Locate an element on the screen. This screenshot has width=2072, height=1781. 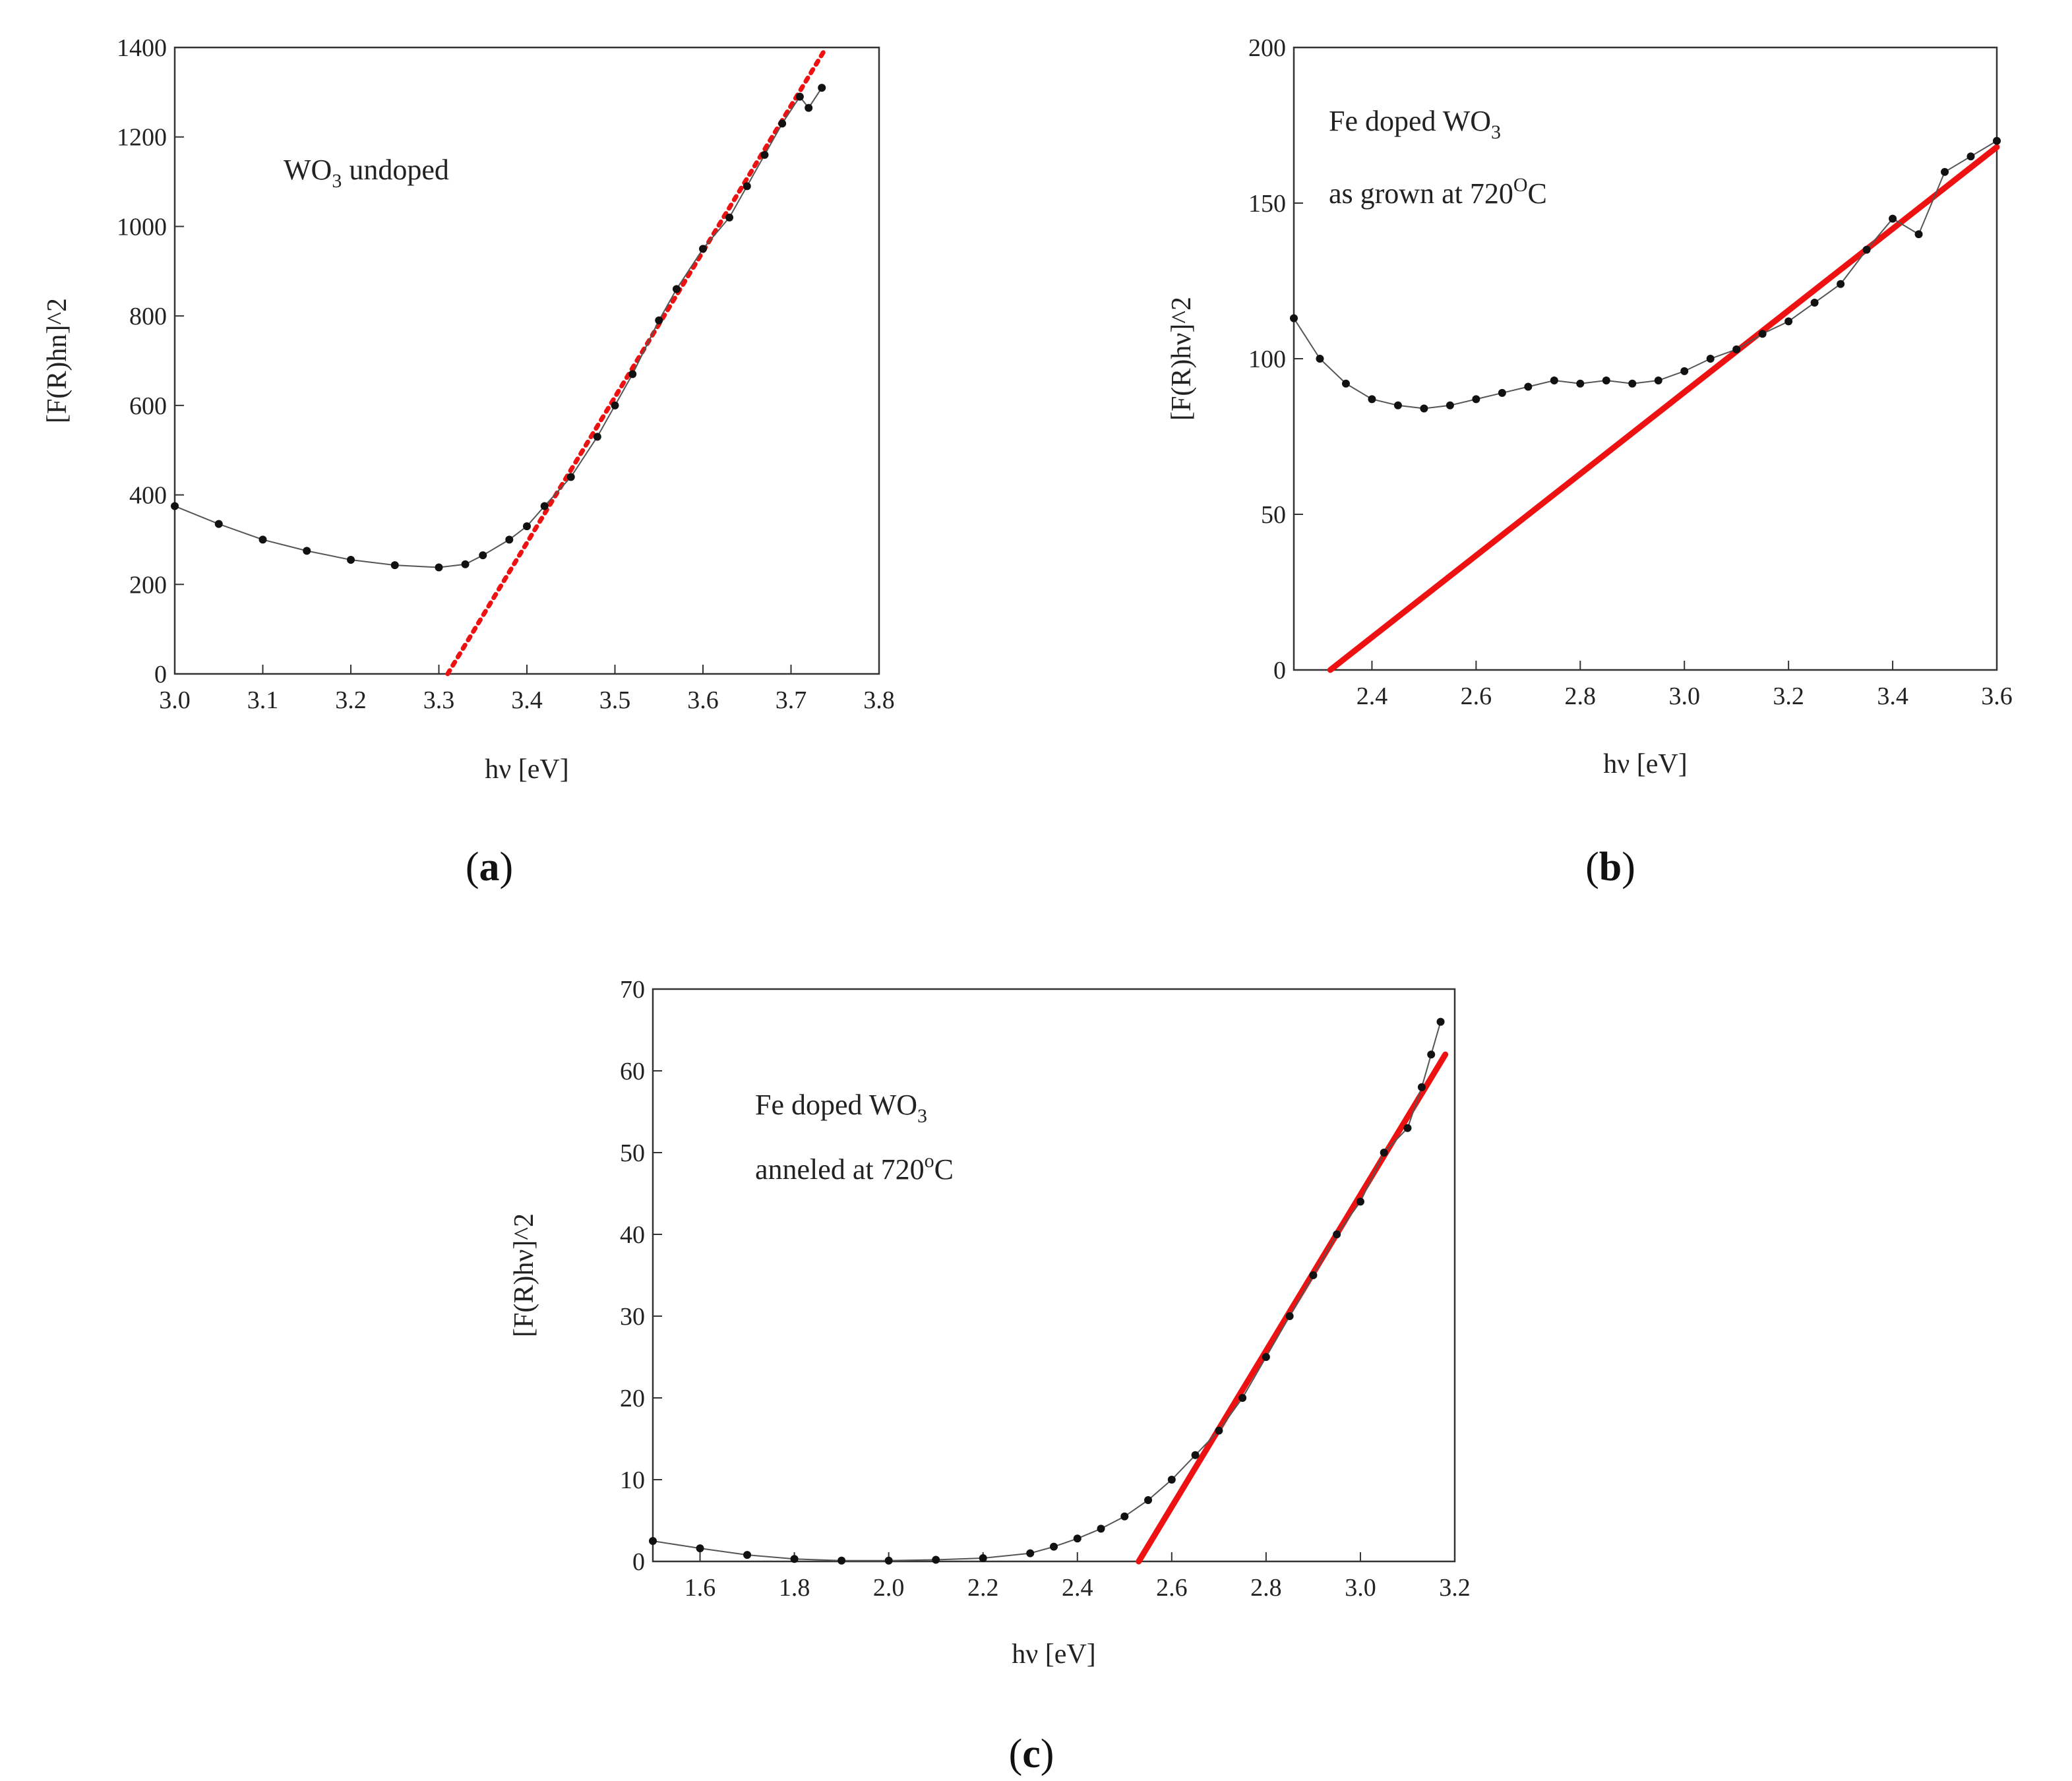
panel-b-data-line is located at coordinates (1645, 274).